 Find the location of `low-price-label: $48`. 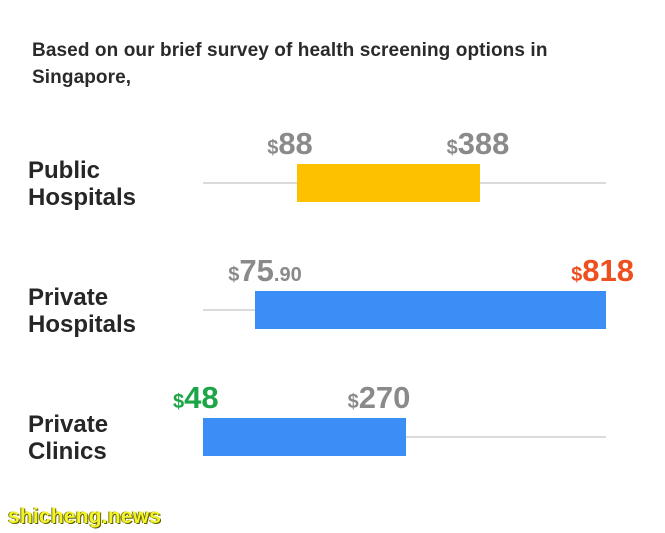

low-price-label: $48 is located at coordinates (196, 397).